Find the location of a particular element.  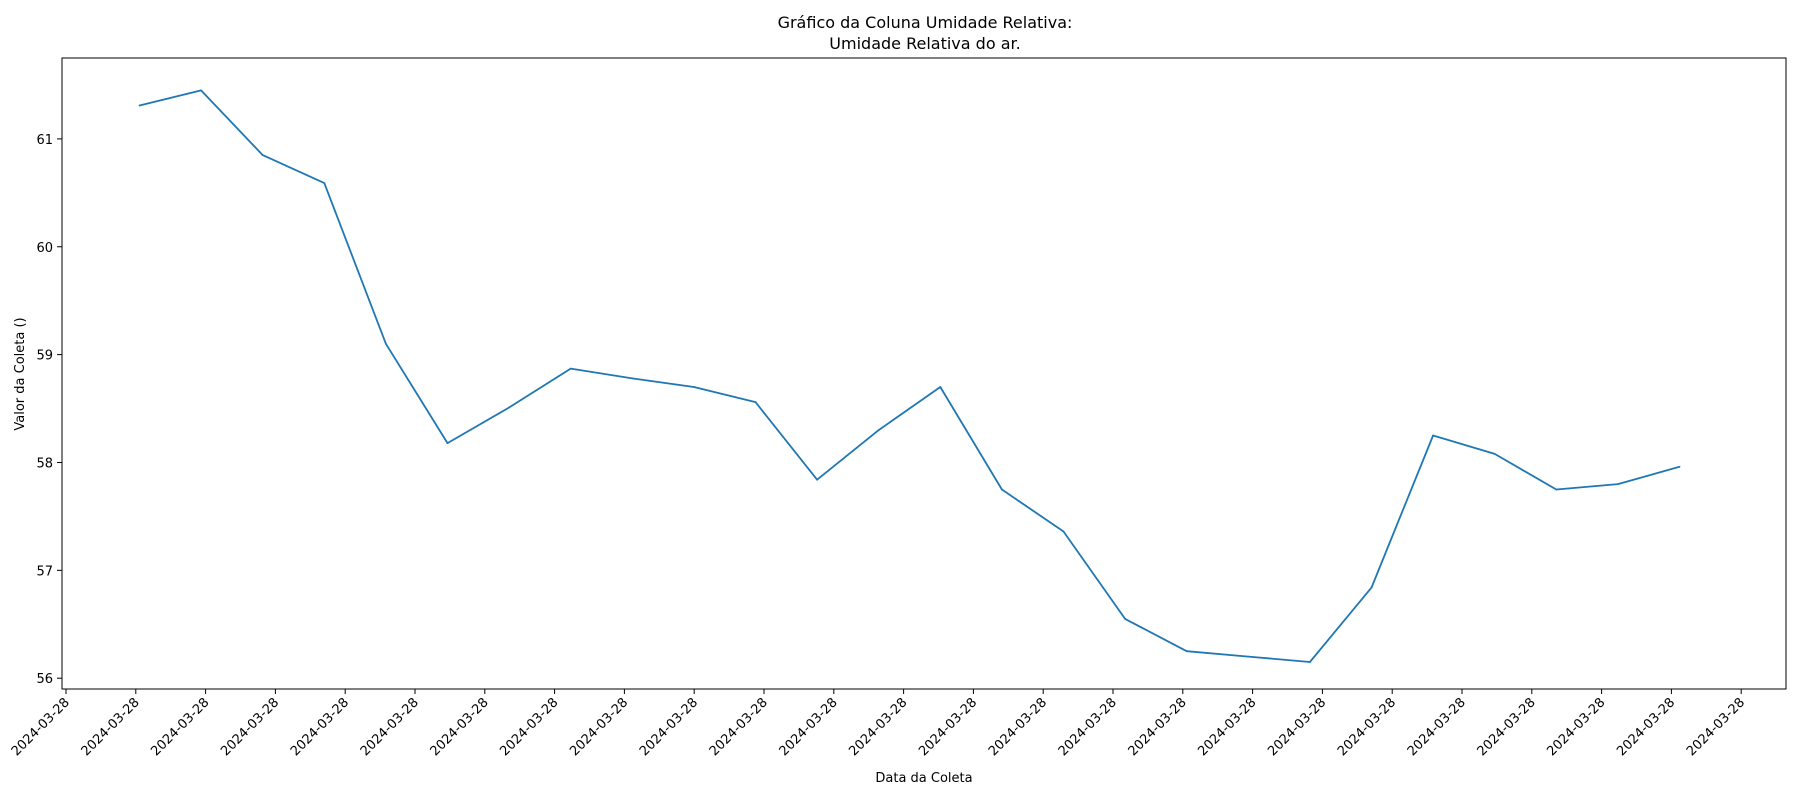

y-tick-label: 57 is located at coordinates (44, 571).